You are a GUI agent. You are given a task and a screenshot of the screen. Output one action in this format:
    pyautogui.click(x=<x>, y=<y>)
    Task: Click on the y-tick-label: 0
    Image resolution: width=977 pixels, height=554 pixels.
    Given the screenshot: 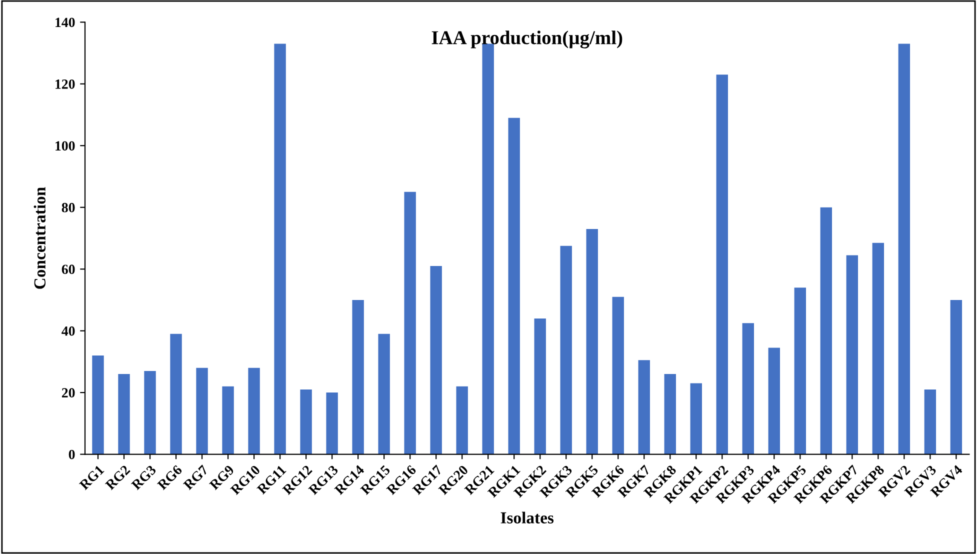 What is the action you would take?
    pyautogui.click(x=71, y=455)
    